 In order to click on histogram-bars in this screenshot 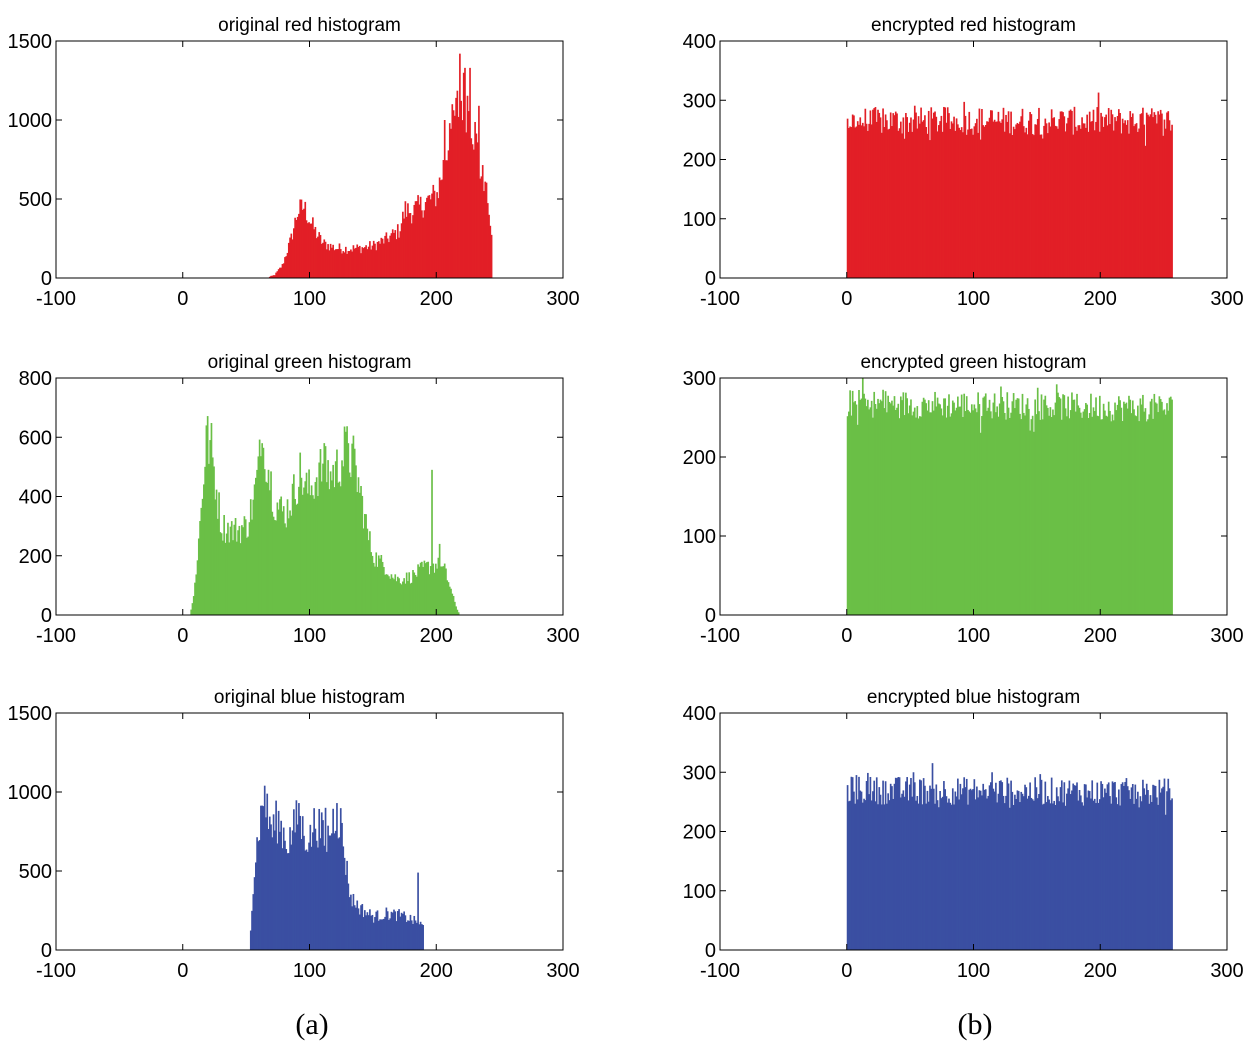, I will do `click(1009, 856)`.